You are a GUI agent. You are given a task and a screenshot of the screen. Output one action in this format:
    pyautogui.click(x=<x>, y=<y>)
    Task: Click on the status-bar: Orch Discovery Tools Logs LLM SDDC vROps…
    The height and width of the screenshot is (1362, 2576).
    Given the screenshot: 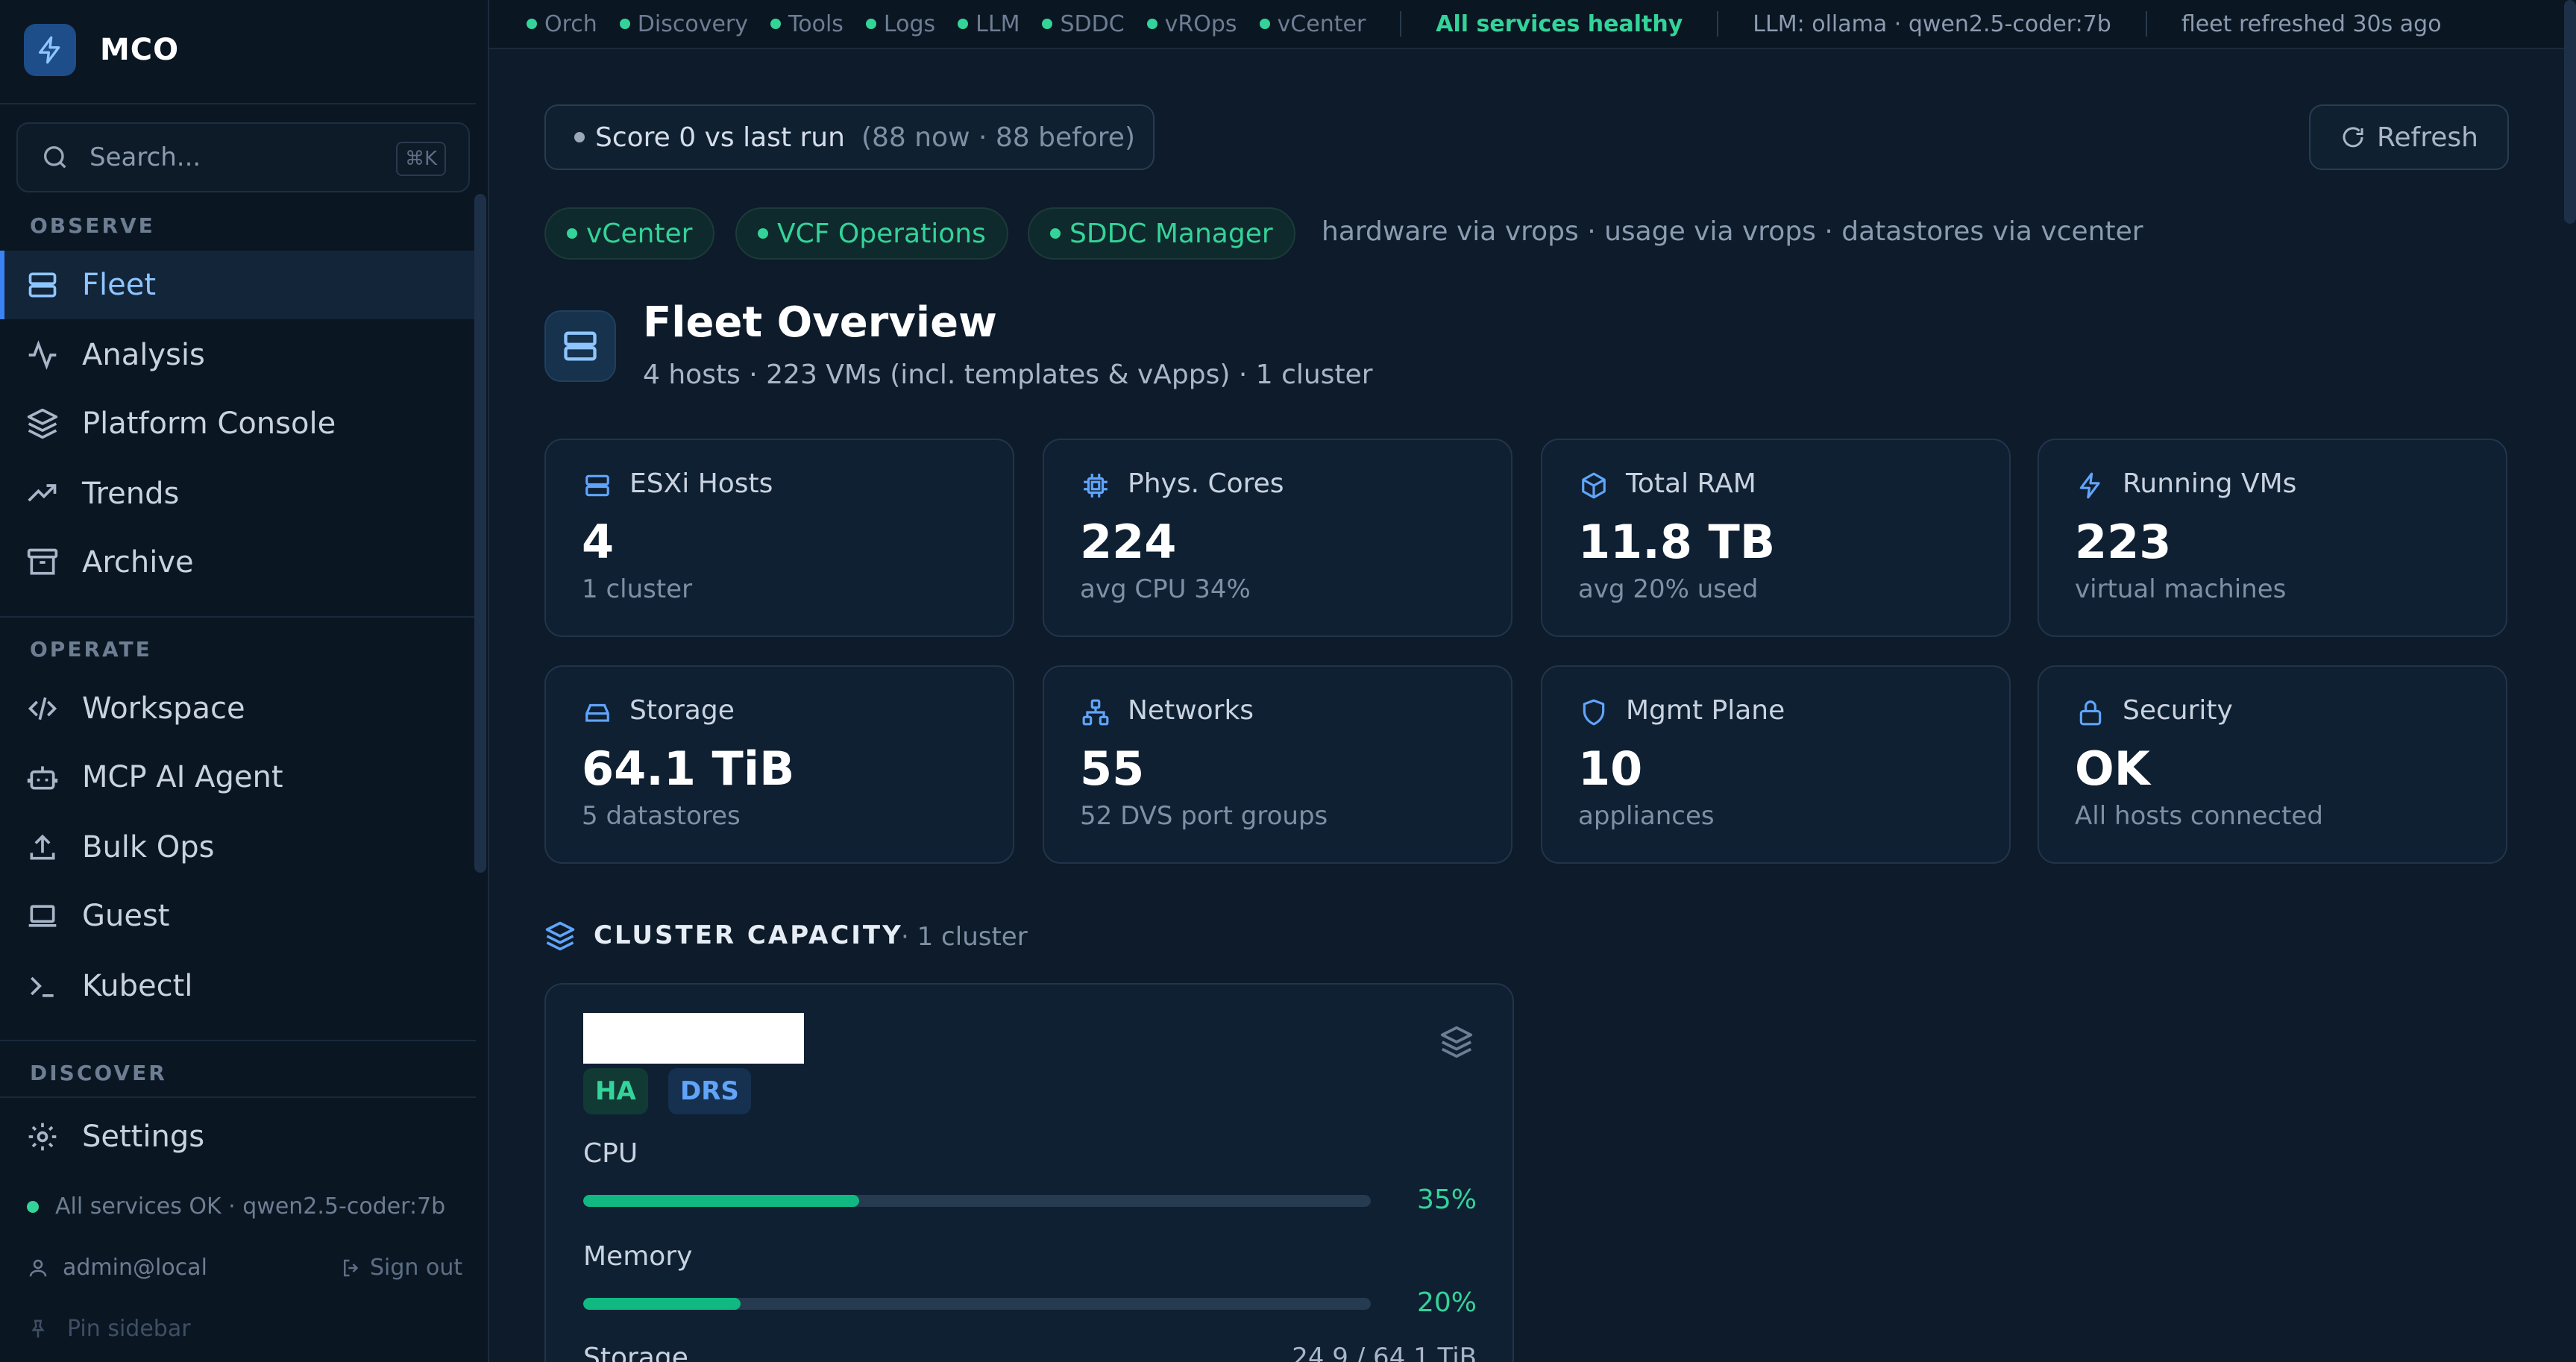 What is the action you would take?
    pyautogui.click(x=1533, y=25)
    